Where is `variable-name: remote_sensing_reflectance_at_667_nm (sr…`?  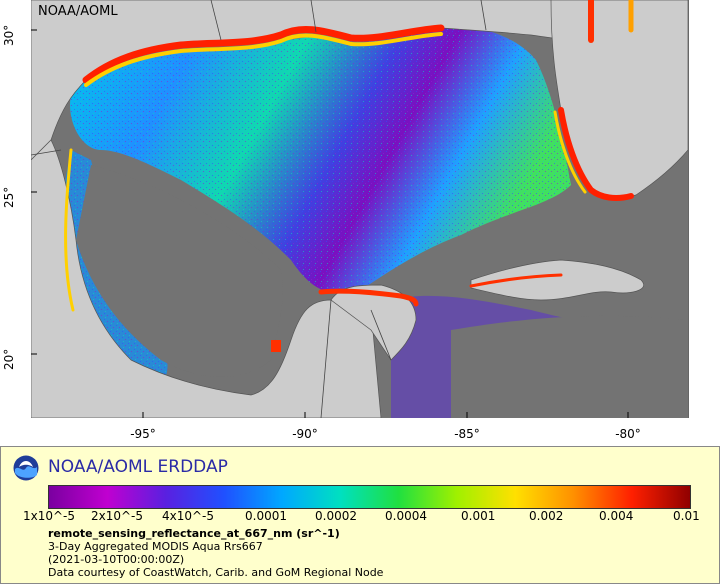
variable-name: remote_sensing_reflectance_at_667_nm (sr… is located at coordinates (194, 533).